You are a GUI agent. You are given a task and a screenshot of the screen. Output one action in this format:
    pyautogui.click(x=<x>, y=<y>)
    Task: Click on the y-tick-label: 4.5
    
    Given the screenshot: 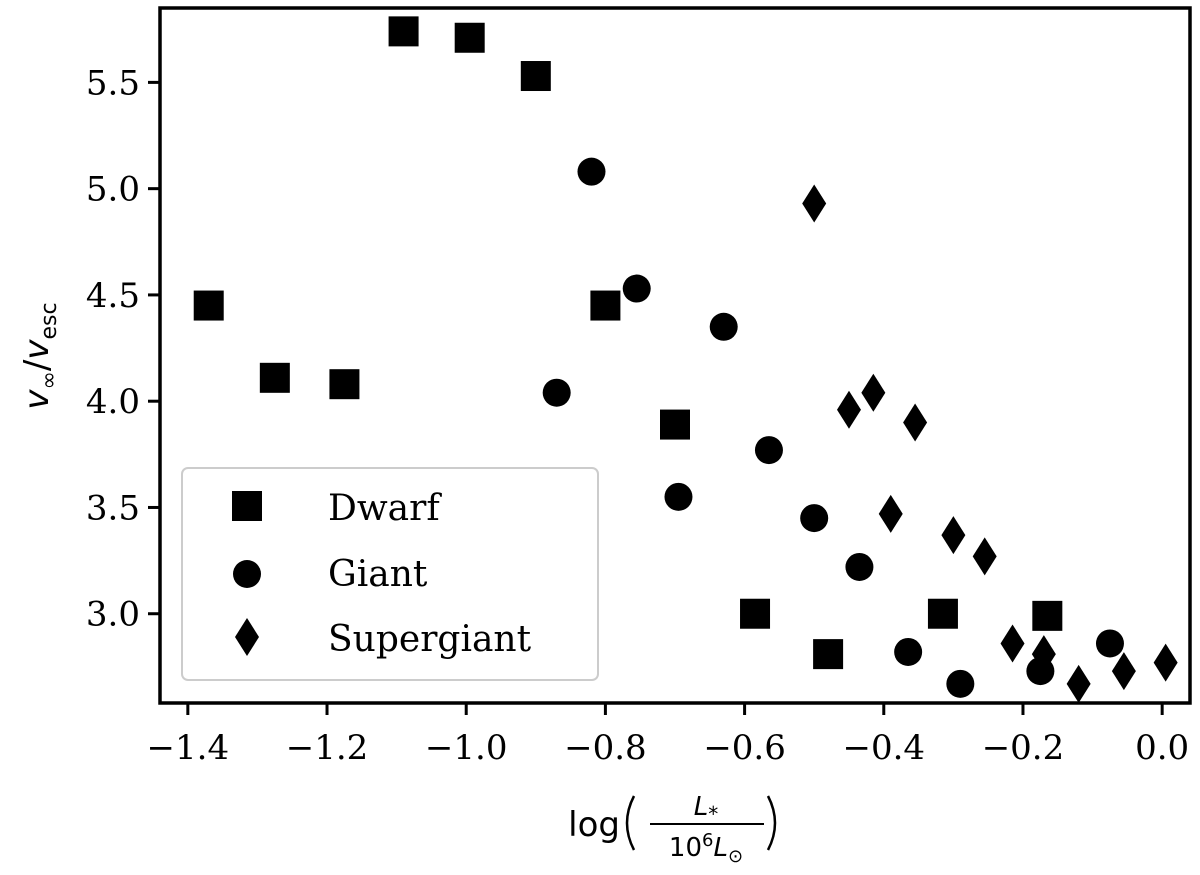 What is the action you would take?
    pyautogui.click(x=113, y=296)
    